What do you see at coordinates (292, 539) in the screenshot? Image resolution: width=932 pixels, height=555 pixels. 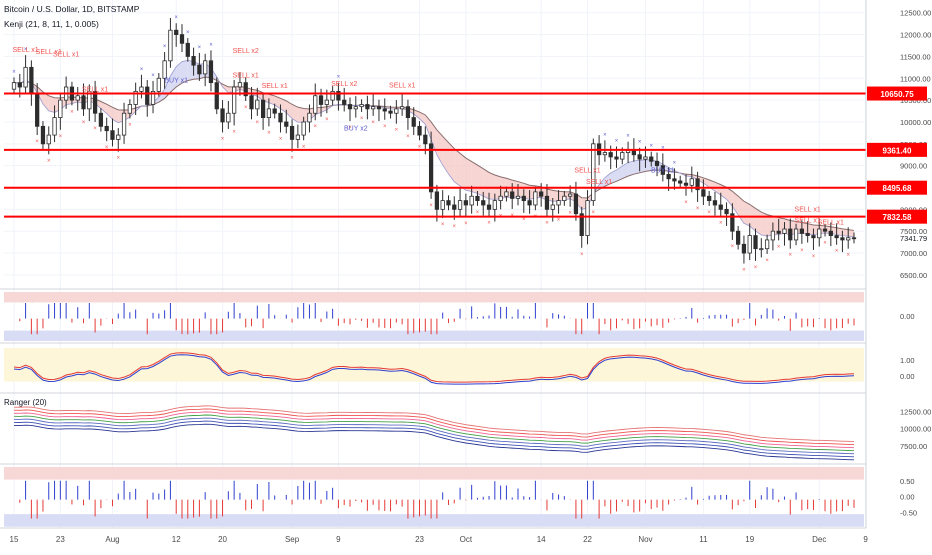 I see `x-tick-label: Sep` at bounding box center [292, 539].